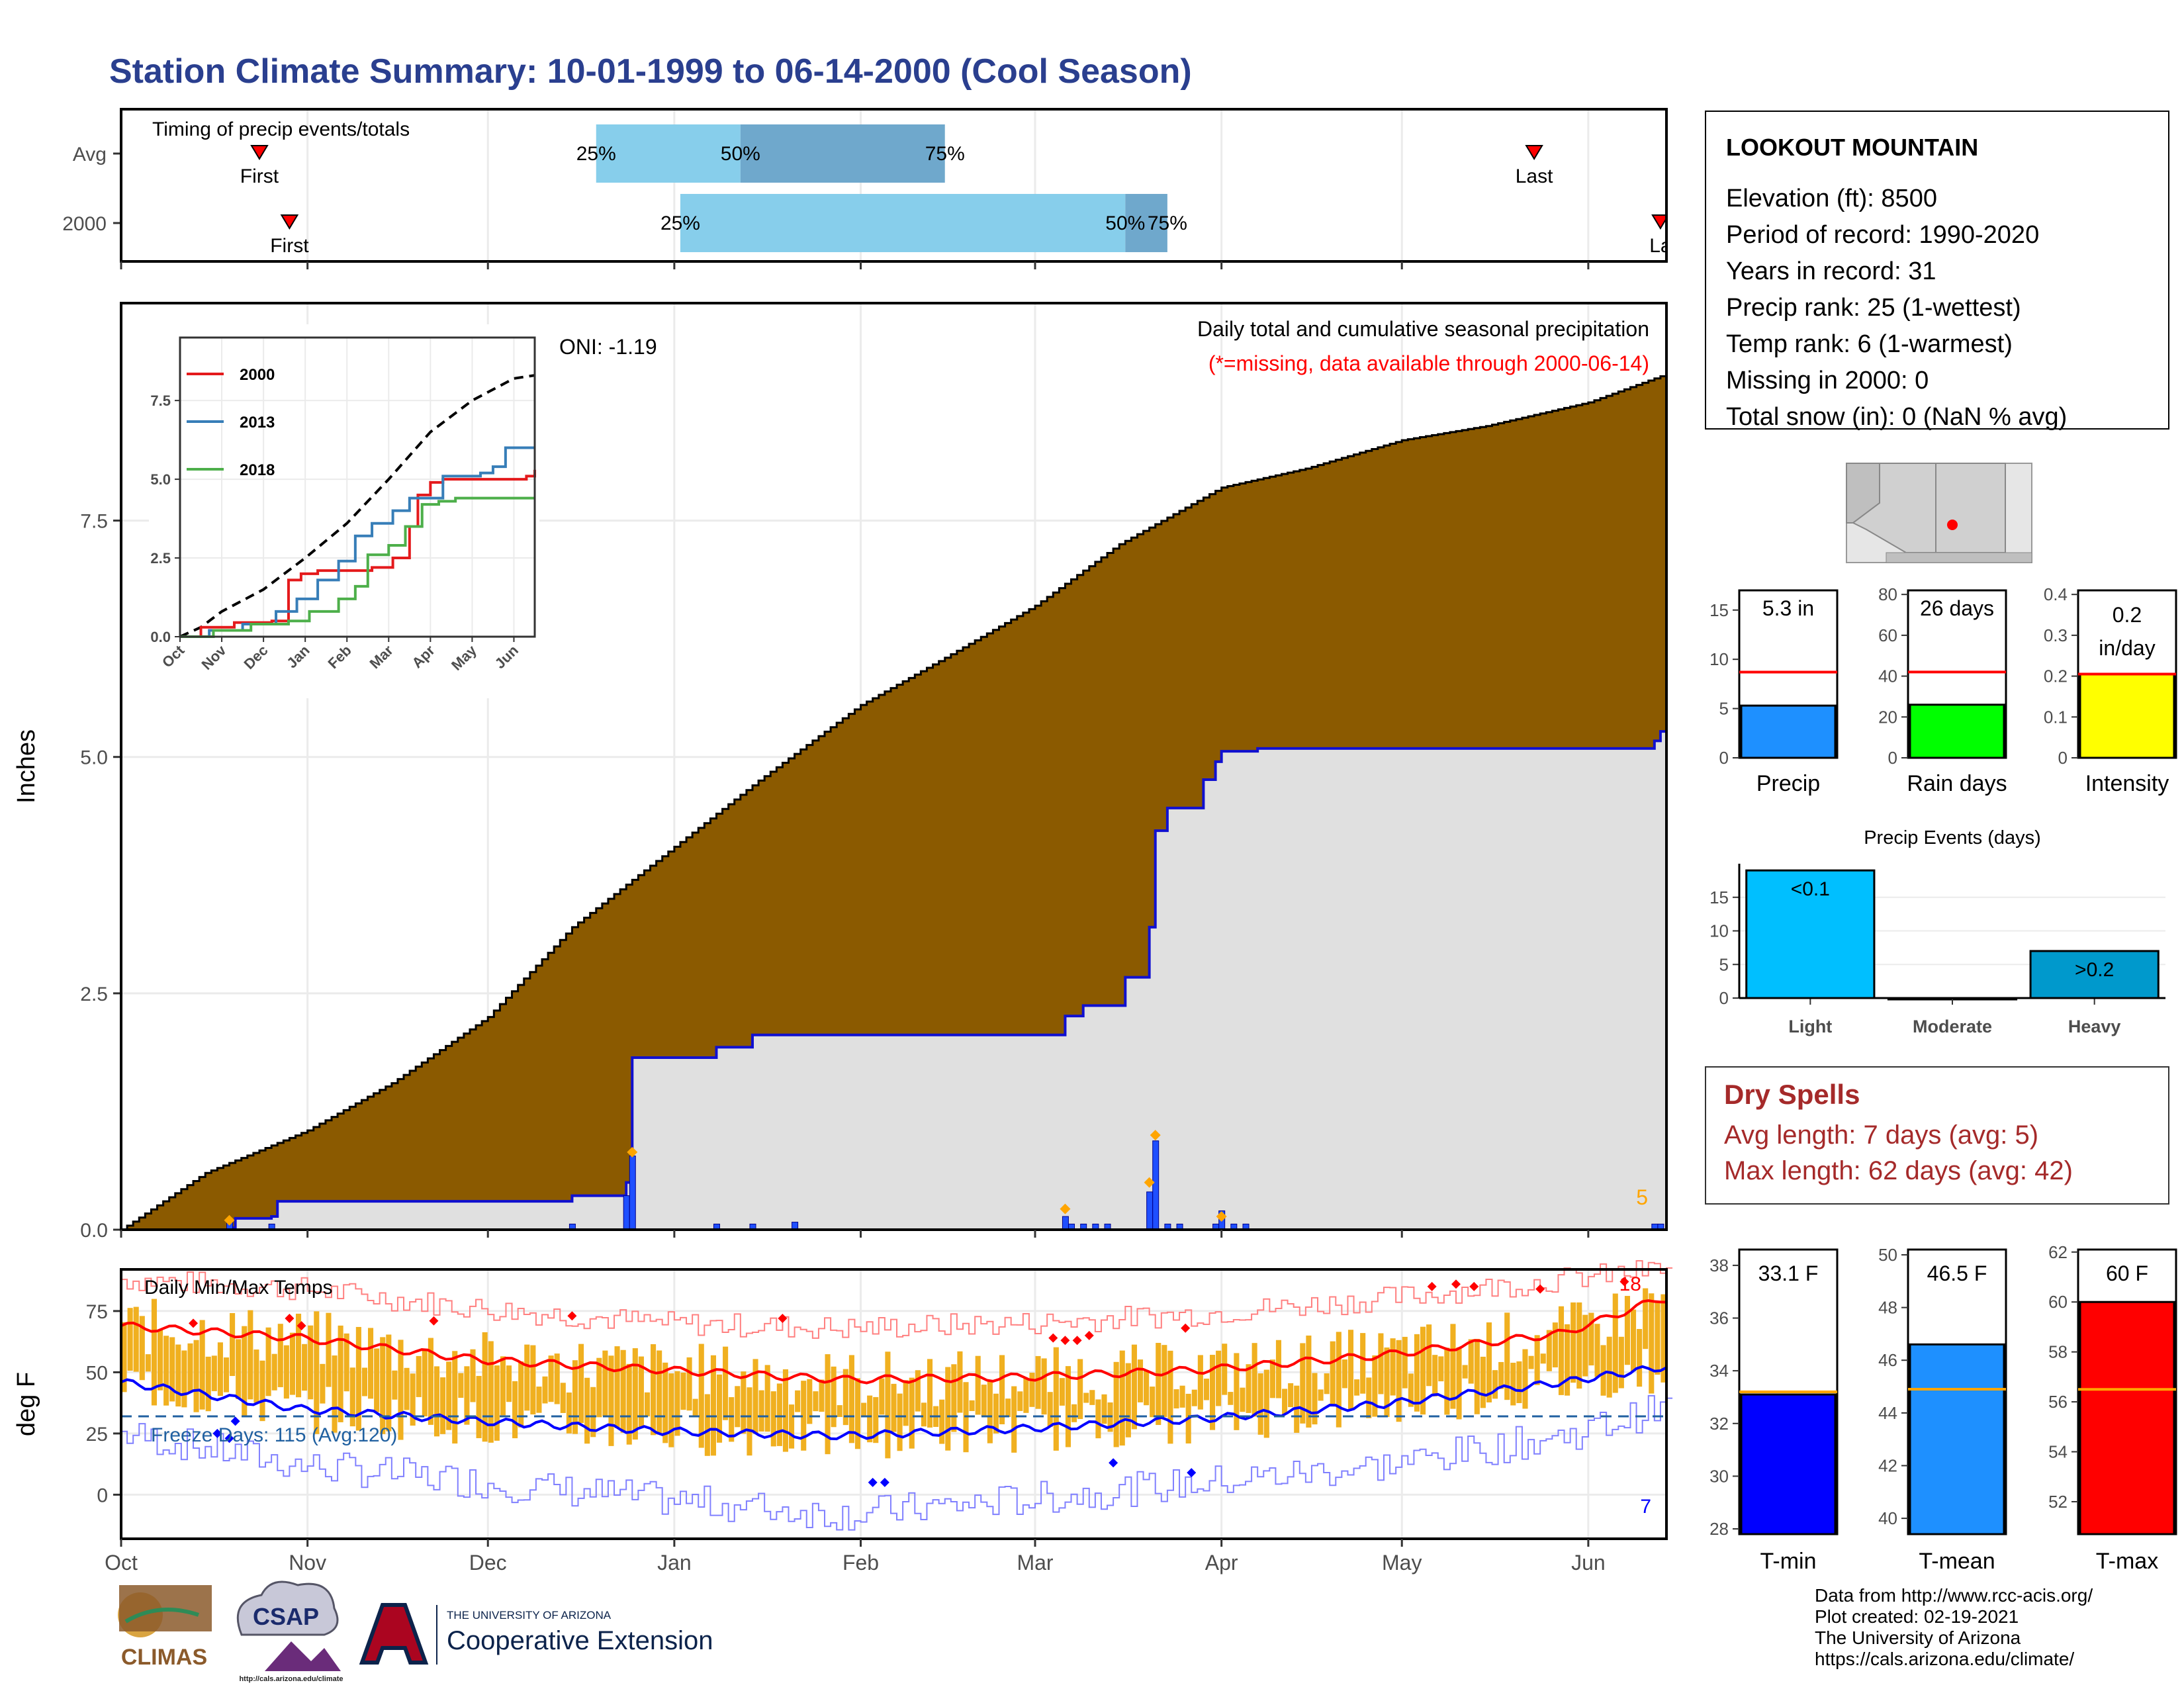  What do you see at coordinates (1811, 889) in the screenshot?
I see `events-bar-label: <0.1` at bounding box center [1811, 889].